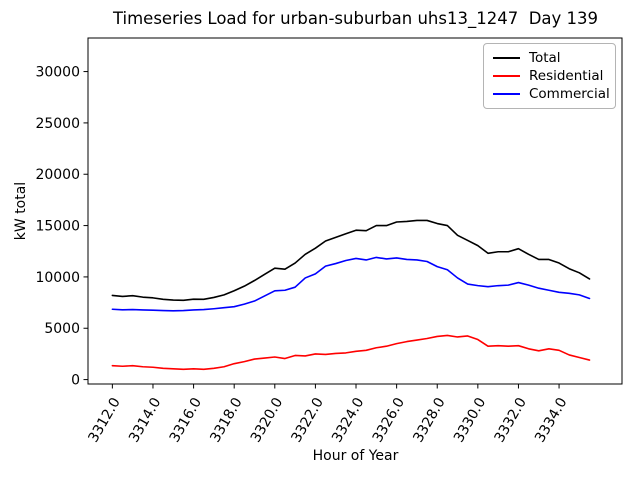 This screenshot has height=480, width=640. What do you see at coordinates (355, 456) in the screenshot?
I see `x-axis-label: Hour of Year` at bounding box center [355, 456].